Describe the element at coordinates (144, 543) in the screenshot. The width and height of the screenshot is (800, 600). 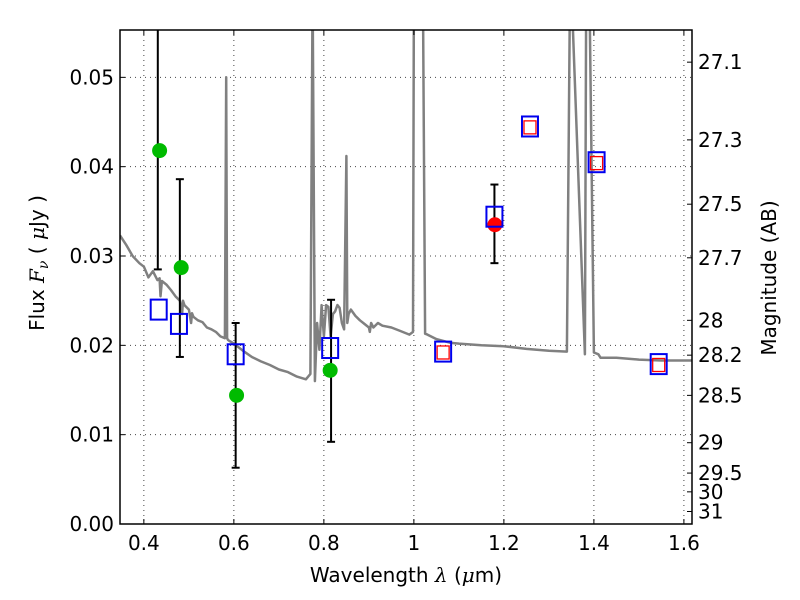
I see `x-tick-label: 0.4` at that location.